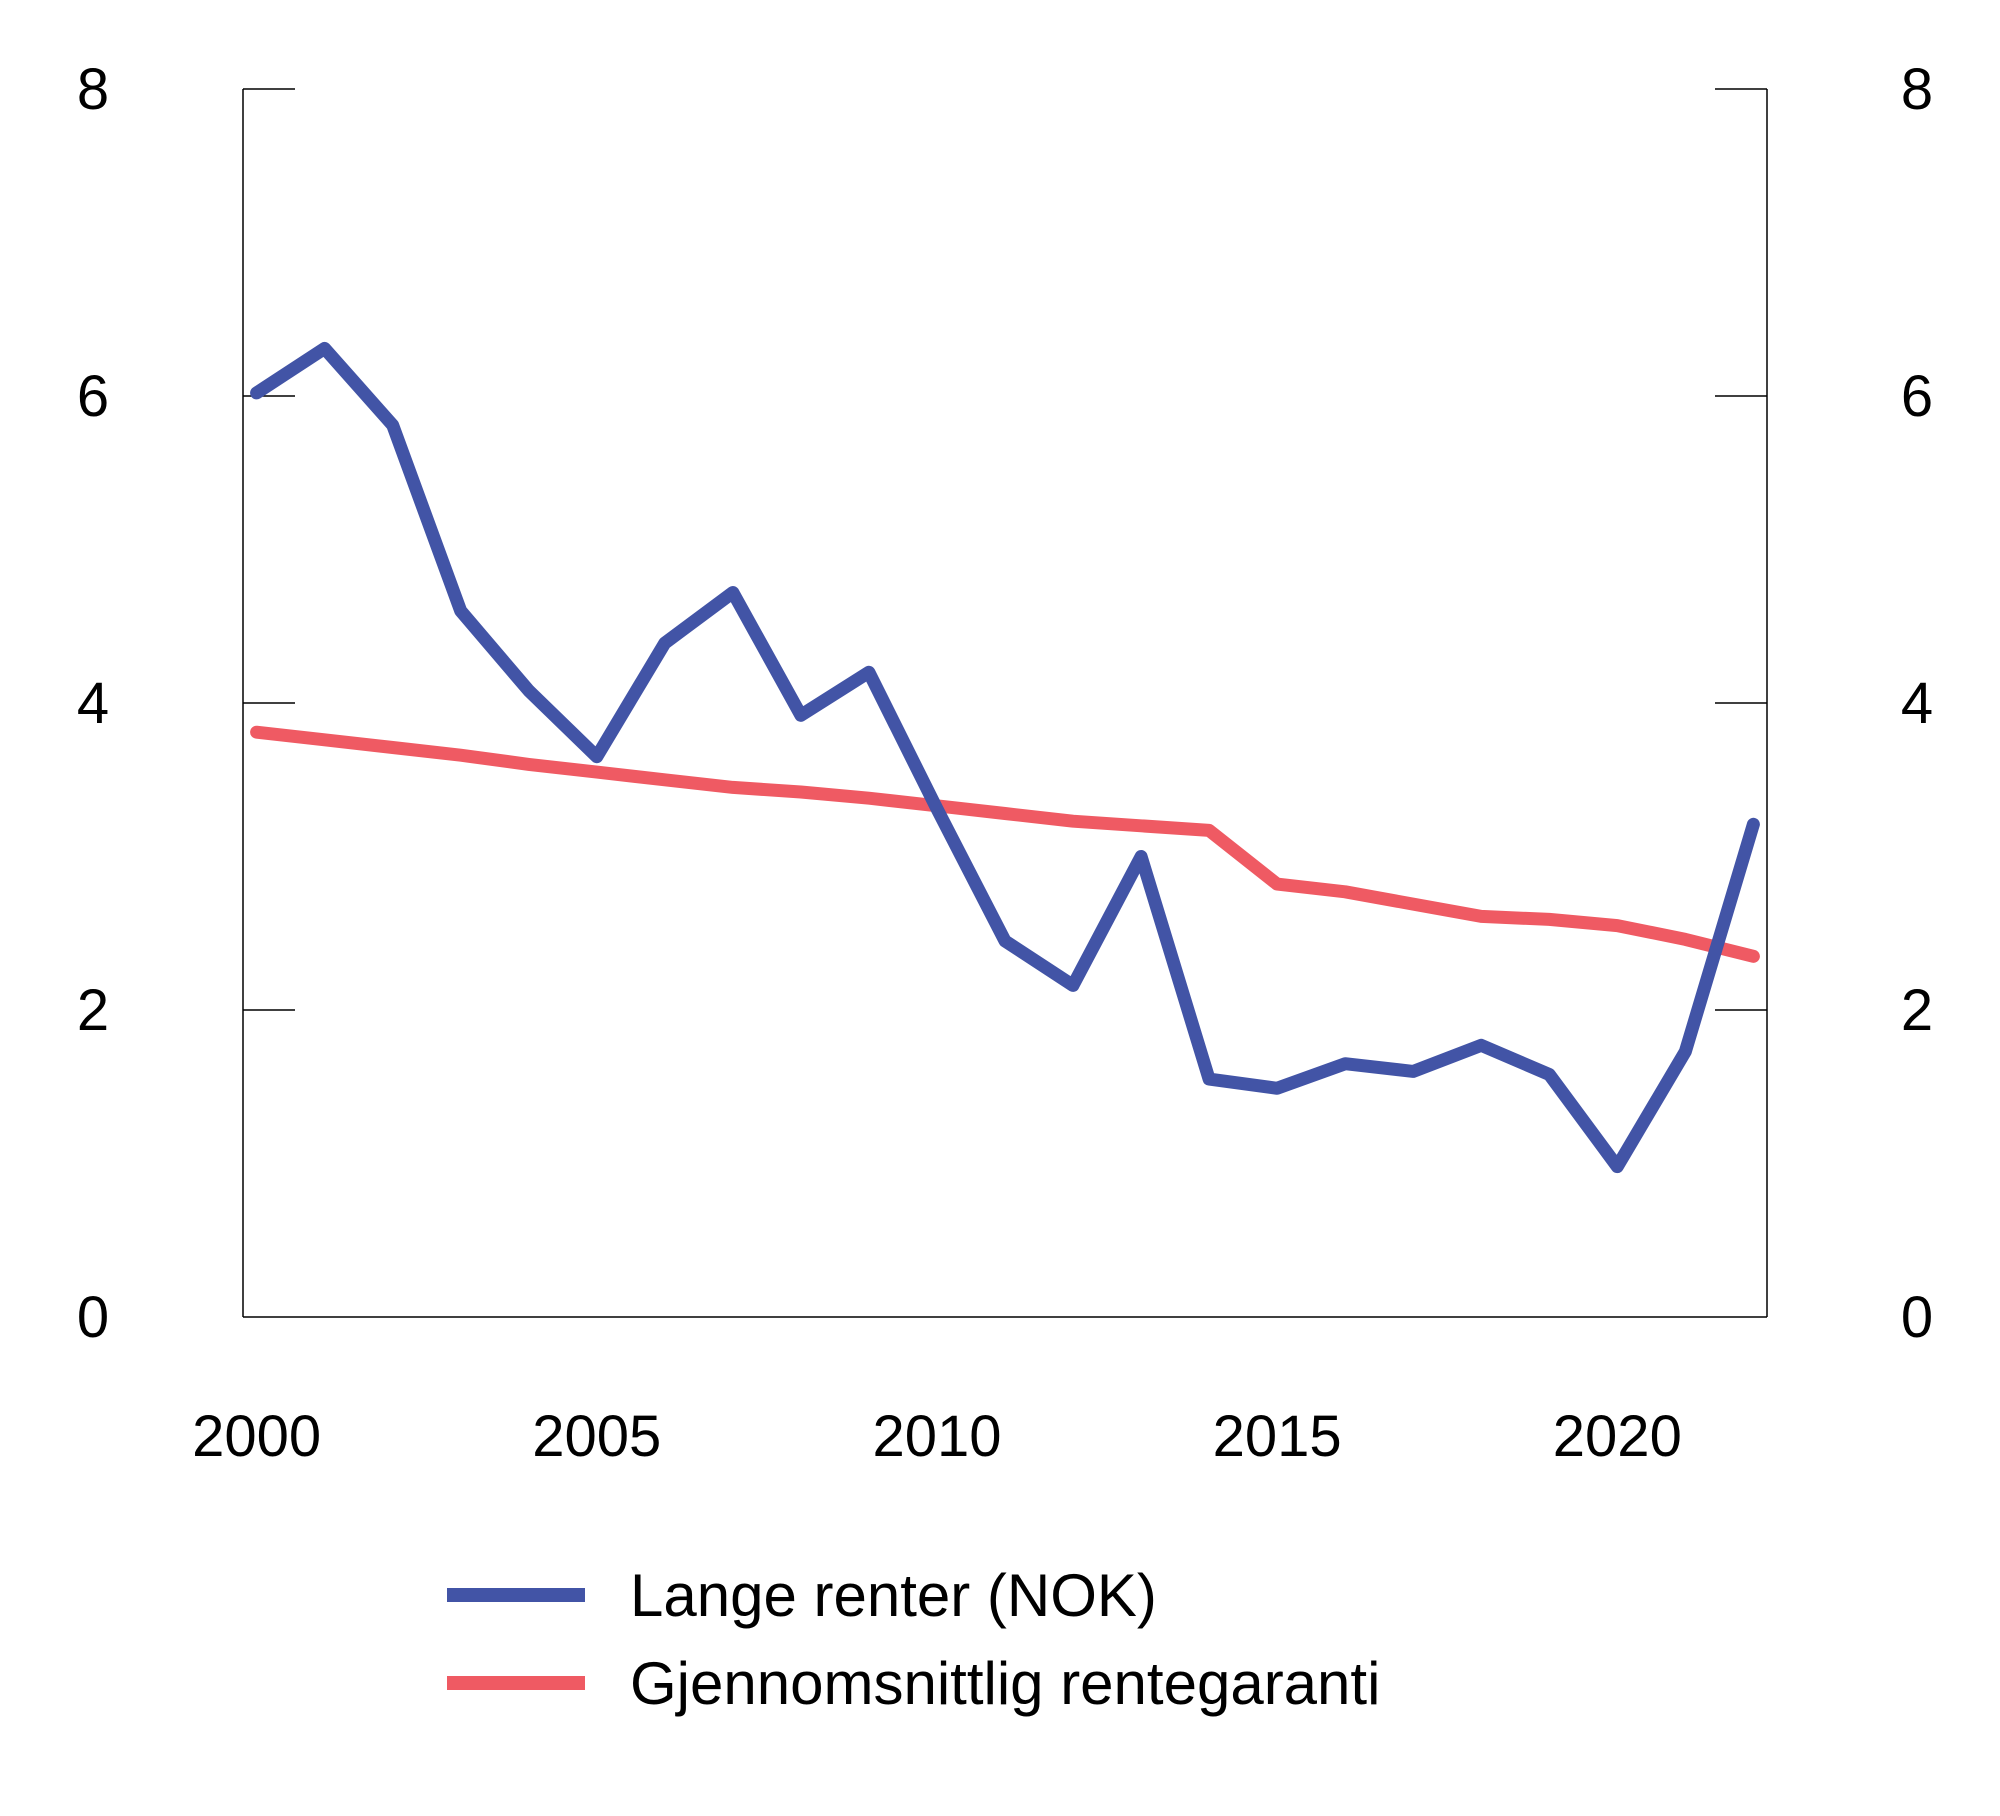  Describe the element at coordinates (1917, 1010) in the screenshot. I see `right-y-tick-label: 2` at that location.